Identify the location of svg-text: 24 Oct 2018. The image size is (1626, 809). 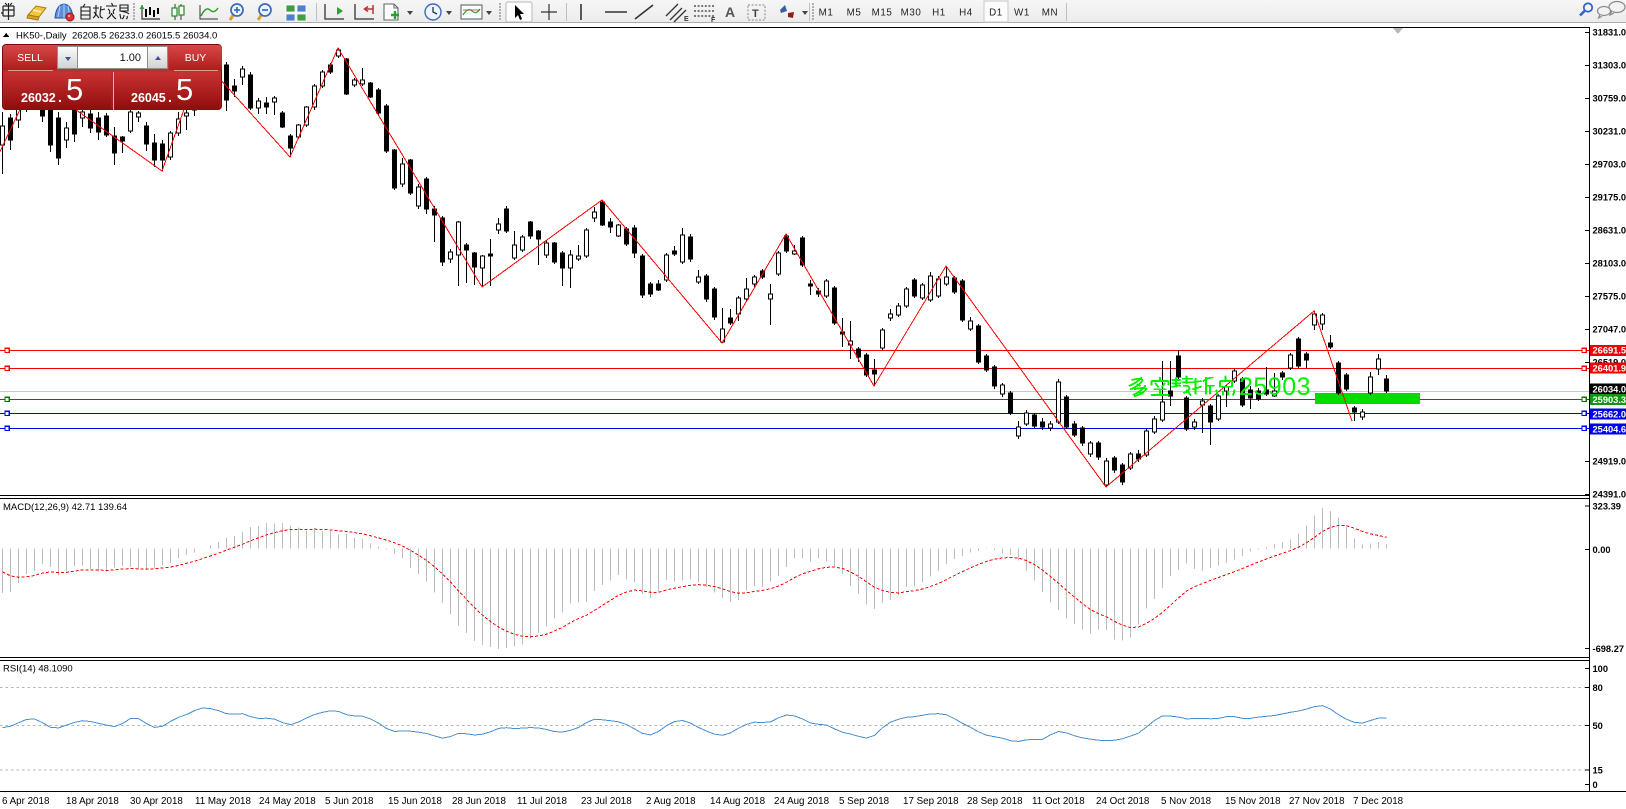
(1123, 801).